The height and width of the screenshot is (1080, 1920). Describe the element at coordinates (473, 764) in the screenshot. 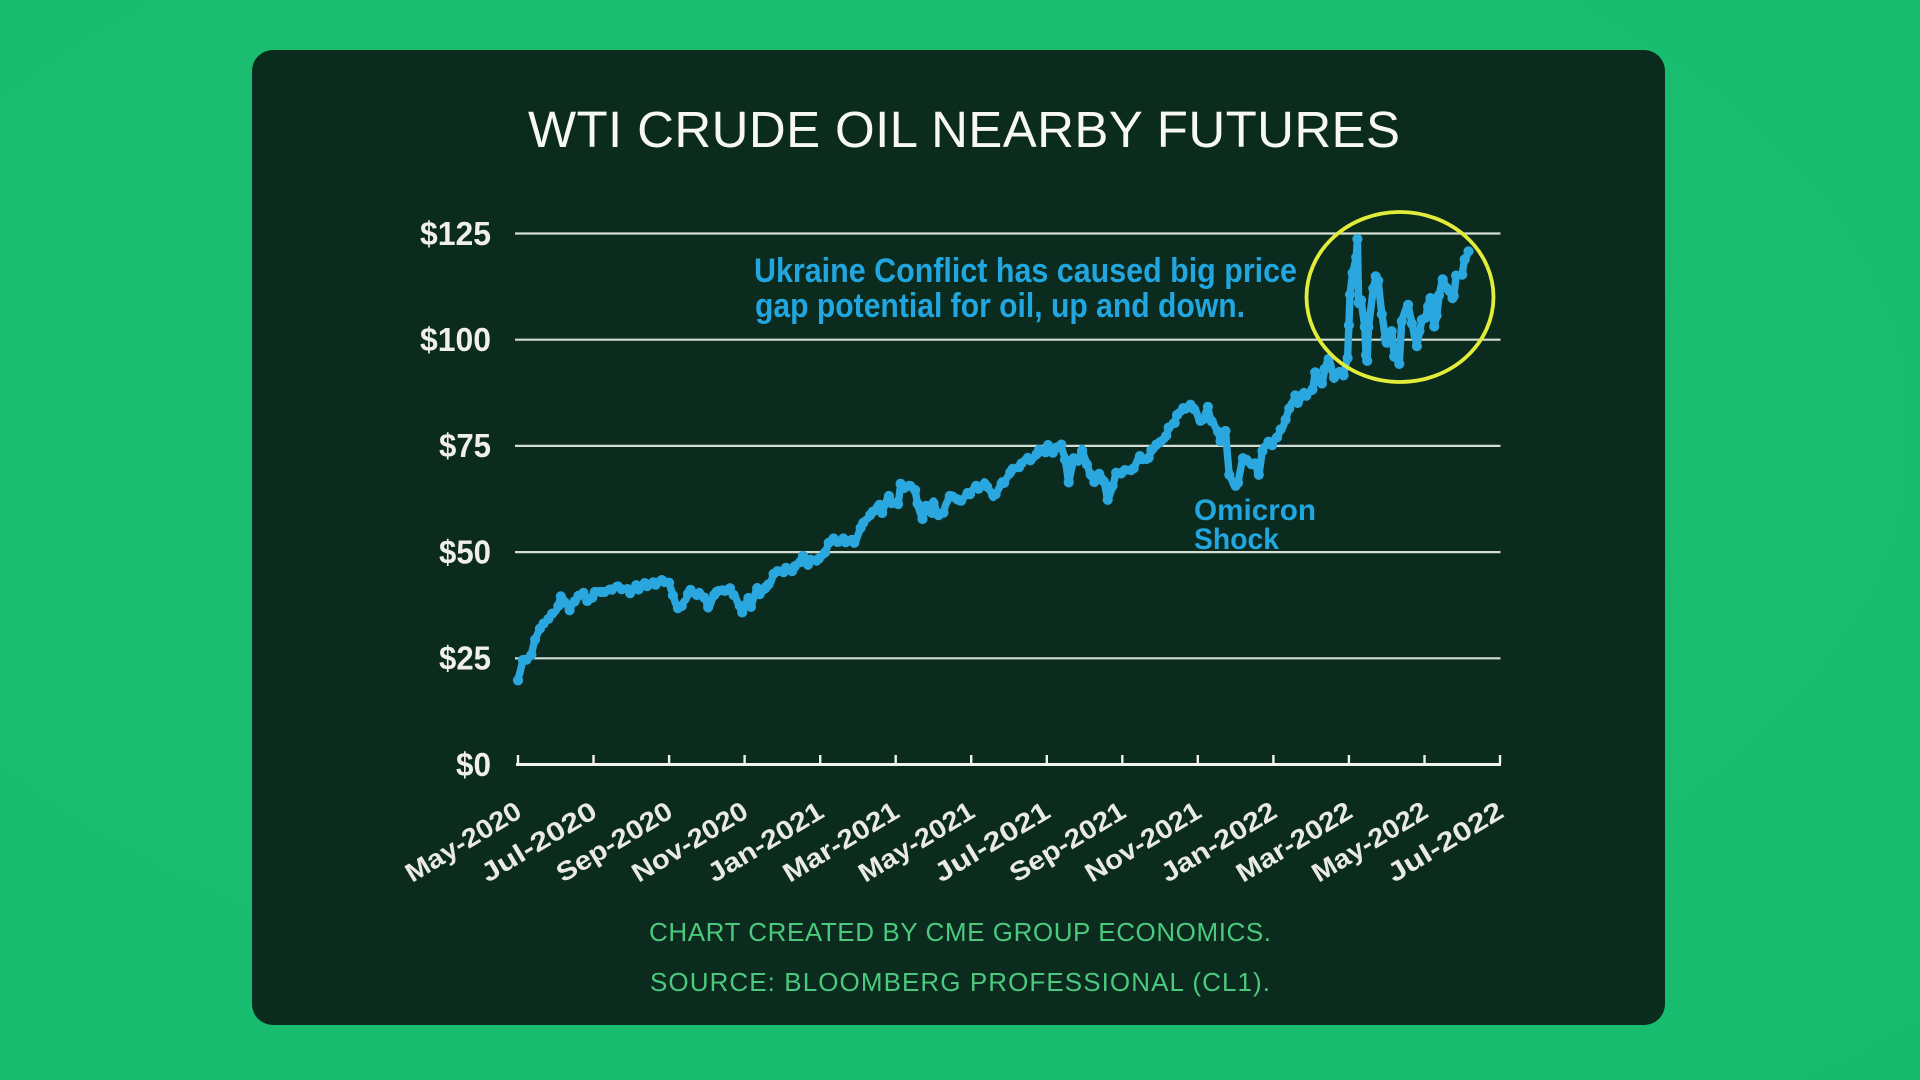

I see `svg-text: $0` at that location.